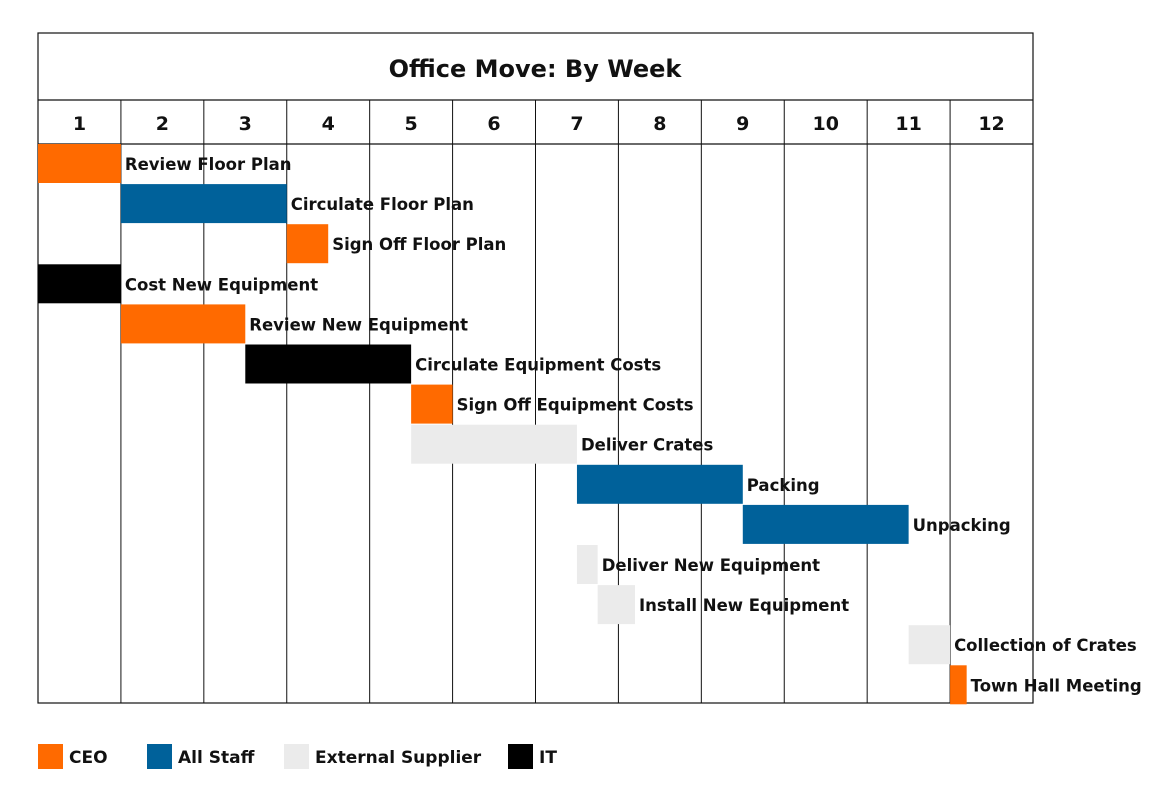 The height and width of the screenshot is (807, 1149). What do you see at coordinates (221, 284) in the screenshot?
I see `task-label: Cost New Equipment` at bounding box center [221, 284].